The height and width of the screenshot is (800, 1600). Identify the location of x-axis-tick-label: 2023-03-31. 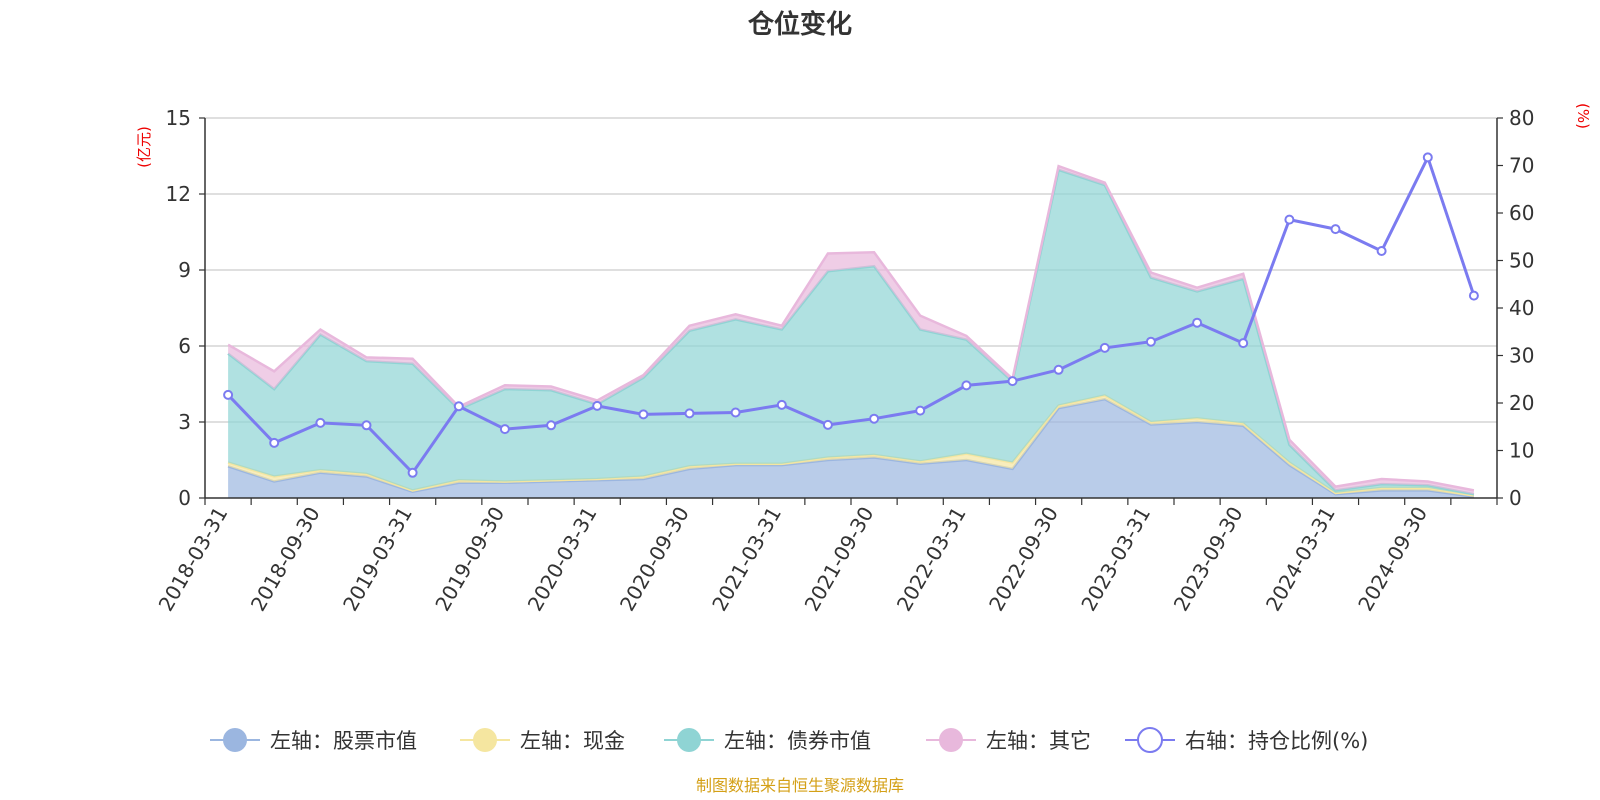
(1115, 558).